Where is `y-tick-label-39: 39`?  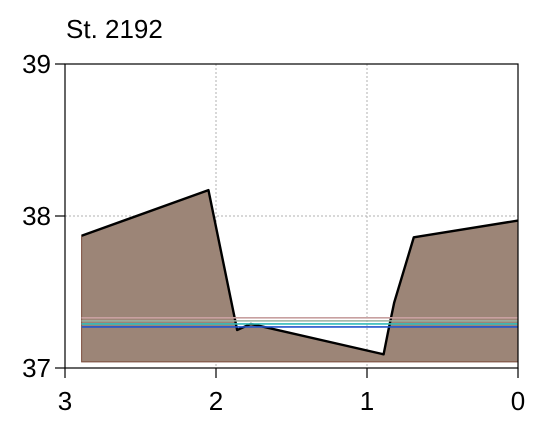 y-tick-label-39: 39 is located at coordinates (36, 64).